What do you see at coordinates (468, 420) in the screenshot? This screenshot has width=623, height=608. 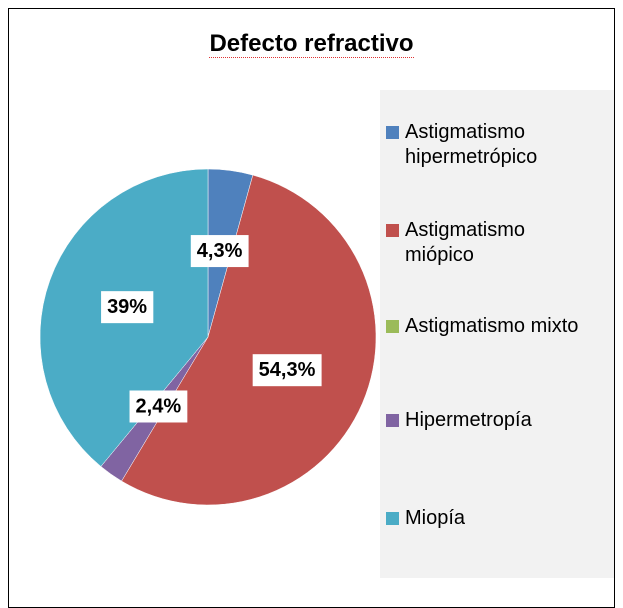 I see `legend-label: Hipermetropía` at bounding box center [468, 420].